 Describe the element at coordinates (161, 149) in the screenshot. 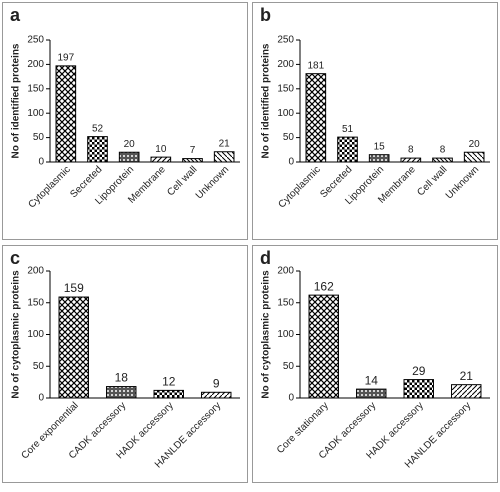

I see `value-label: 10` at that location.